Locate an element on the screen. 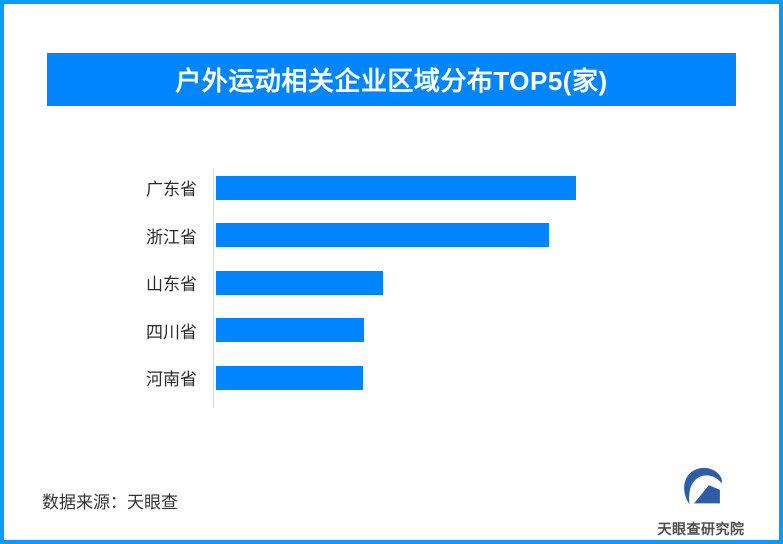 Image resolution: width=783 pixels, height=544 pixels. page-title: 户外运动相关企业区域分布TOP5(家) is located at coordinates (391, 81).